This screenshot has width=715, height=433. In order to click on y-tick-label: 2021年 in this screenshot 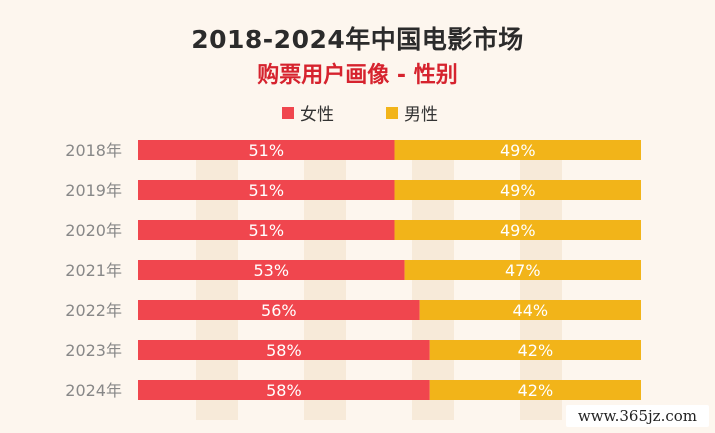, I will do `click(93, 270)`.